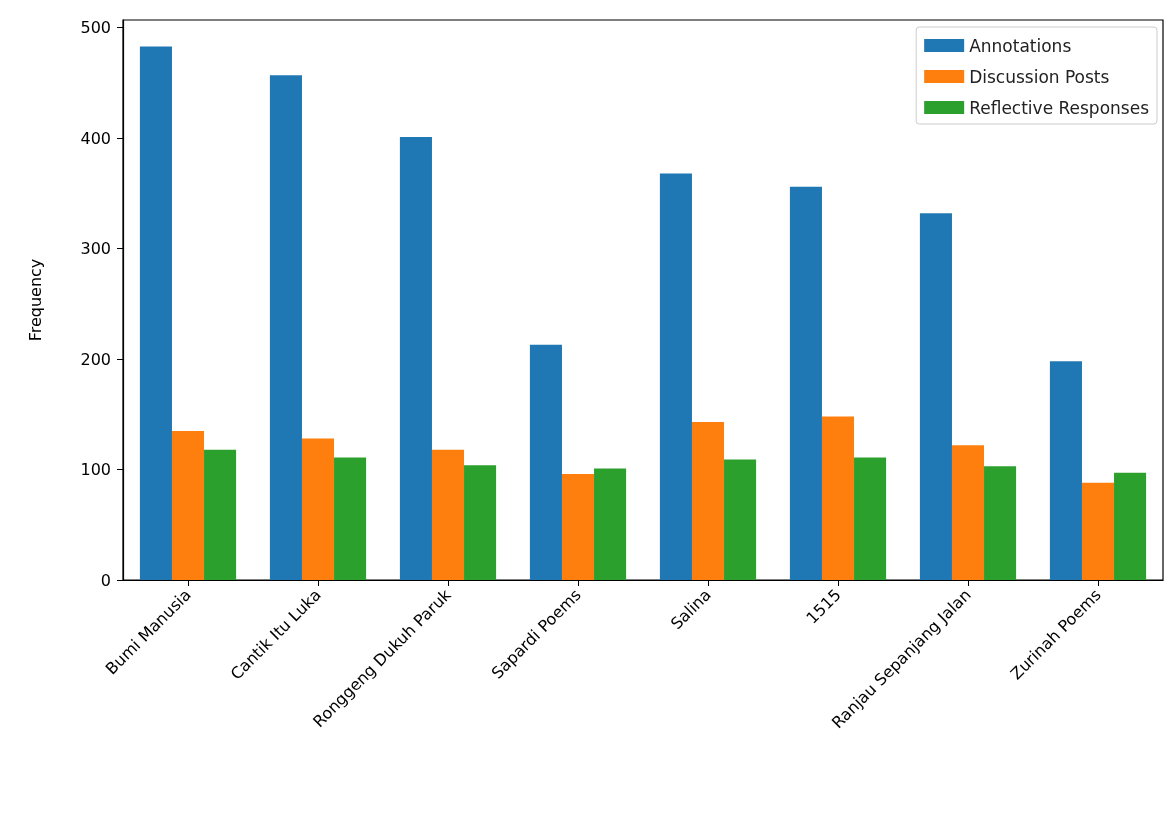 This screenshot has width=1169, height=831. Describe the element at coordinates (1039, 76) in the screenshot. I see `legend-label: Discussion Posts` at that location.